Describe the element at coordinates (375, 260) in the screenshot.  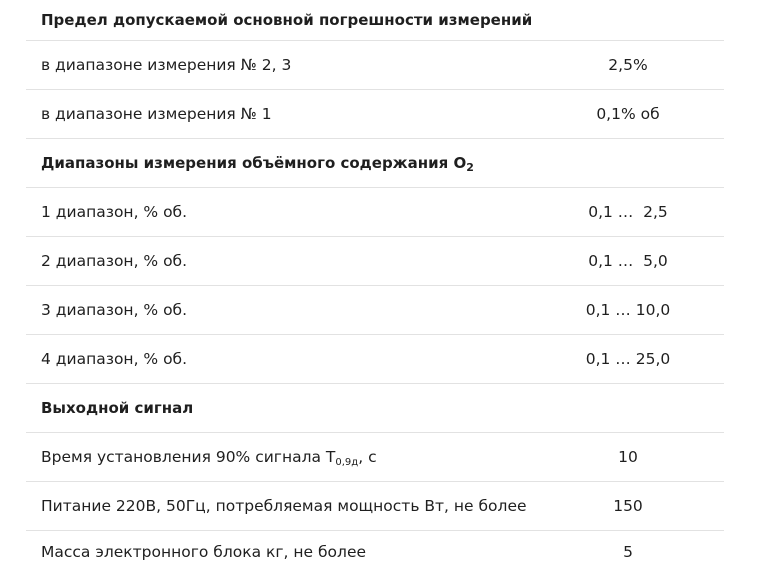
I see `table-row: 2 диапазон, % об. 0,1 … 5,0` at that location.